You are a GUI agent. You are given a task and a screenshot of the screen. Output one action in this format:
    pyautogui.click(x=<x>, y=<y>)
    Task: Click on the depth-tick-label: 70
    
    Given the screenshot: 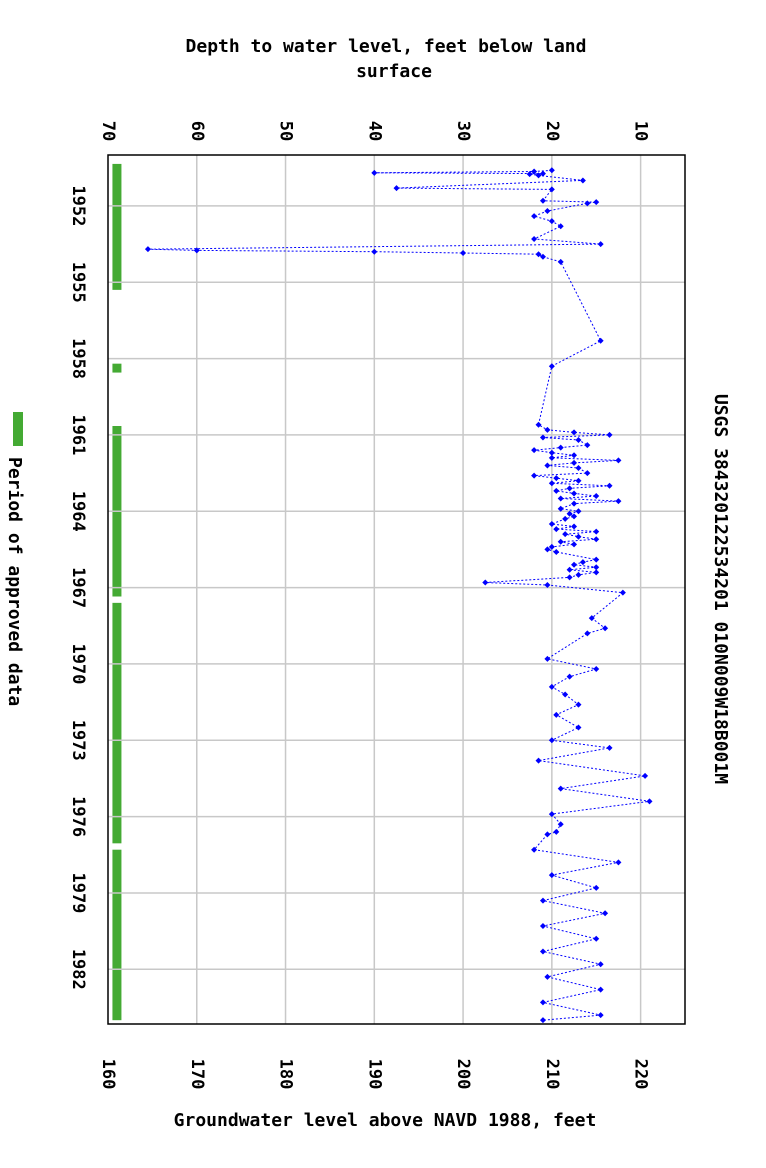 What is the action you would take?
    pyautogui.click(x=108, y=131)
    